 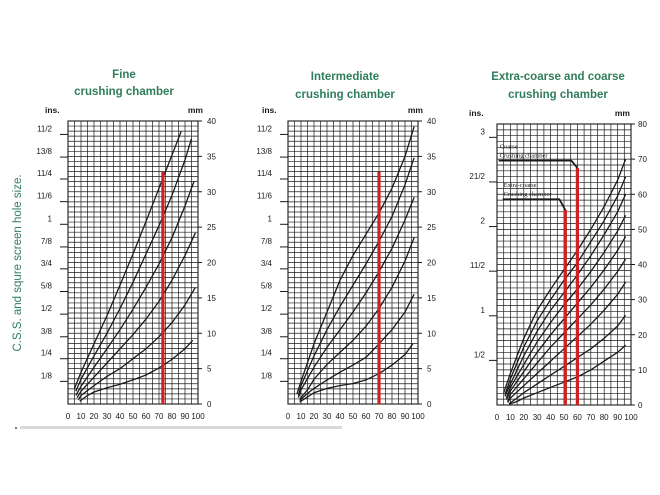 What do you see at coordinates (264, 151) in the screenshot?
I see `left-tick-label: 13/8` at bounding box center [264, 151].